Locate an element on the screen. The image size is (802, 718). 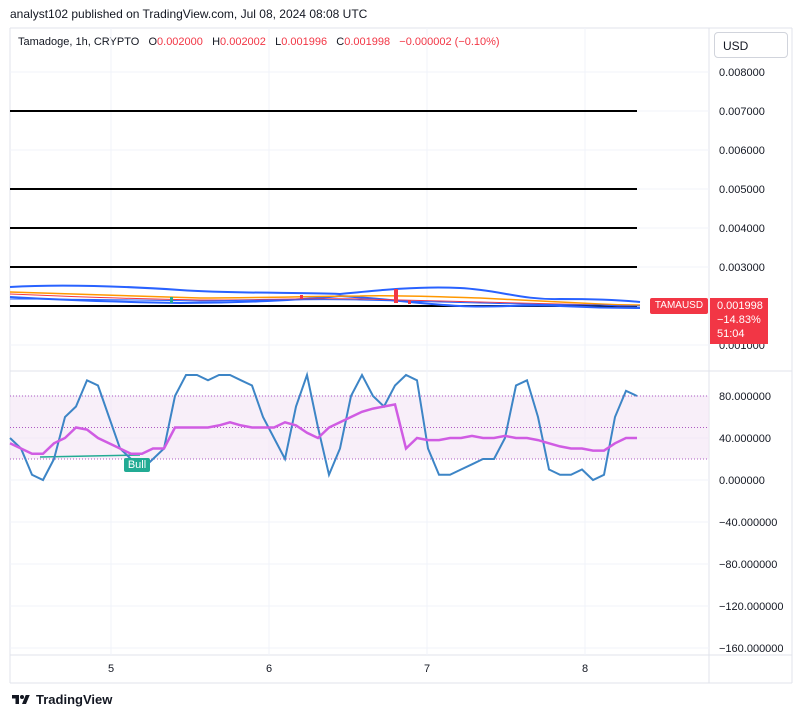
indicator-tick-label: 0.000000 is located at coordinates (742, 481).